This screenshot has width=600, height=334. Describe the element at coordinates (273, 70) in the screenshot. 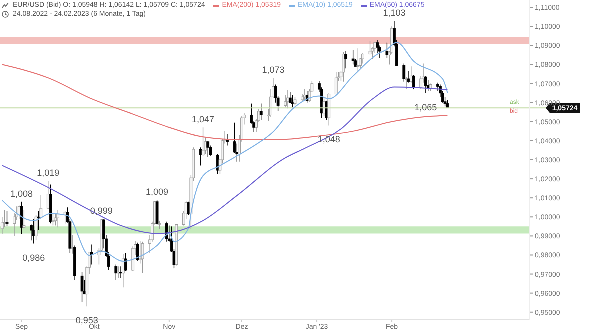

I see `annotation: 1,073` at that location.